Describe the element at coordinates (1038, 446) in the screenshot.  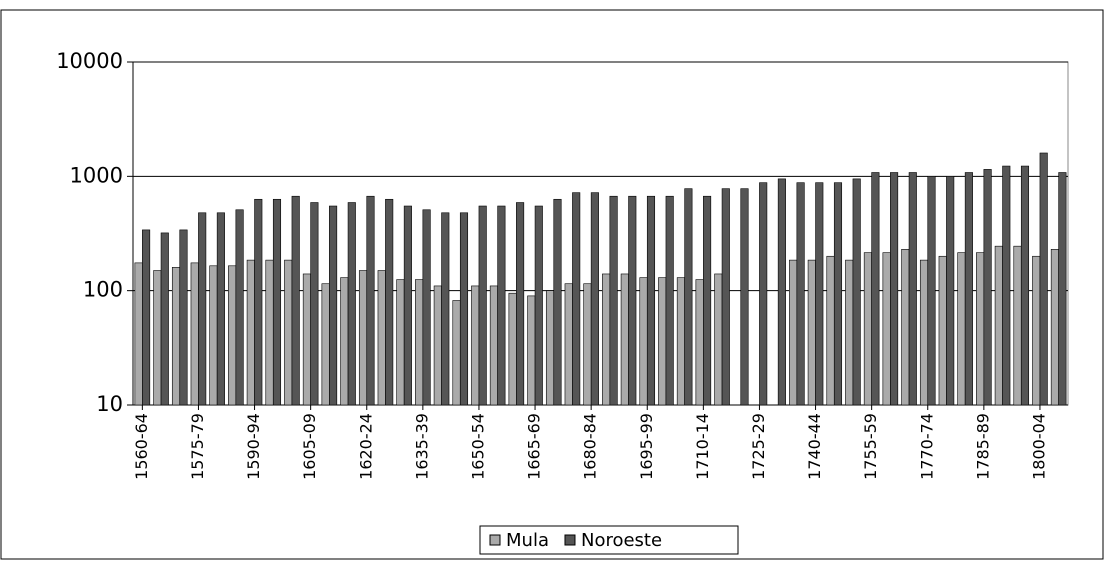
I see `x-tick-label: 1800-04` at that location.